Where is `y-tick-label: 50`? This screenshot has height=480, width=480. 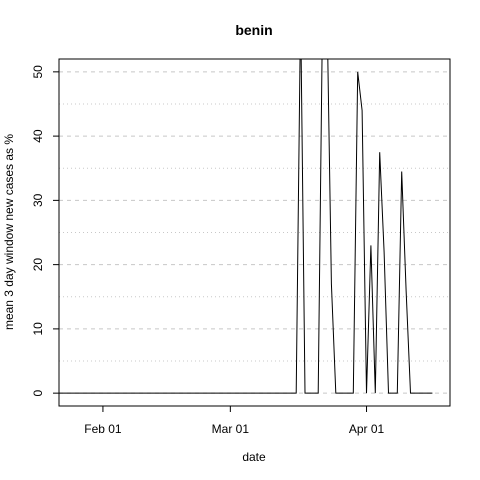
y-tick-label: 50 is located at coordinates (38, 72).